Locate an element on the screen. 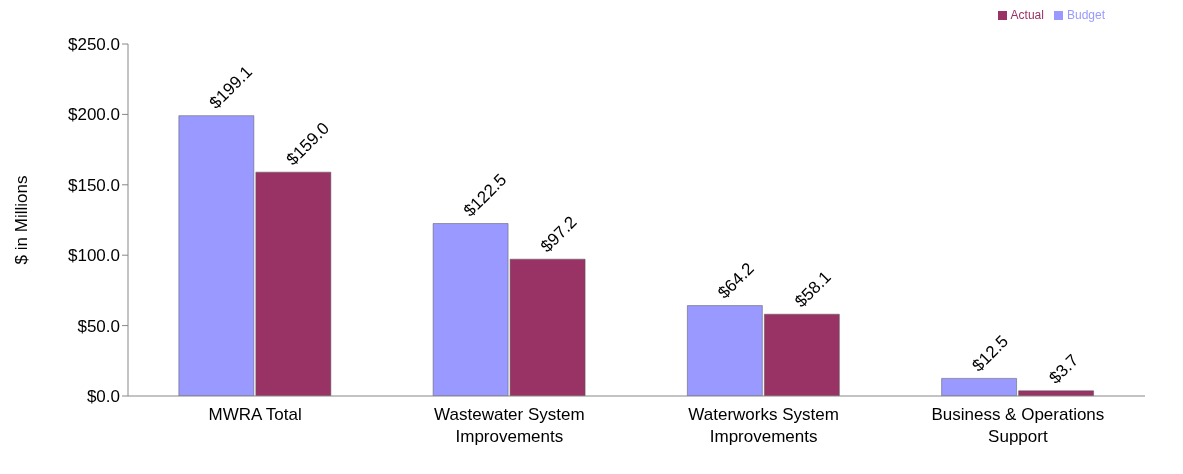  x-tick-label: Wastewater System Improvements is located at coordinates (509, 425).